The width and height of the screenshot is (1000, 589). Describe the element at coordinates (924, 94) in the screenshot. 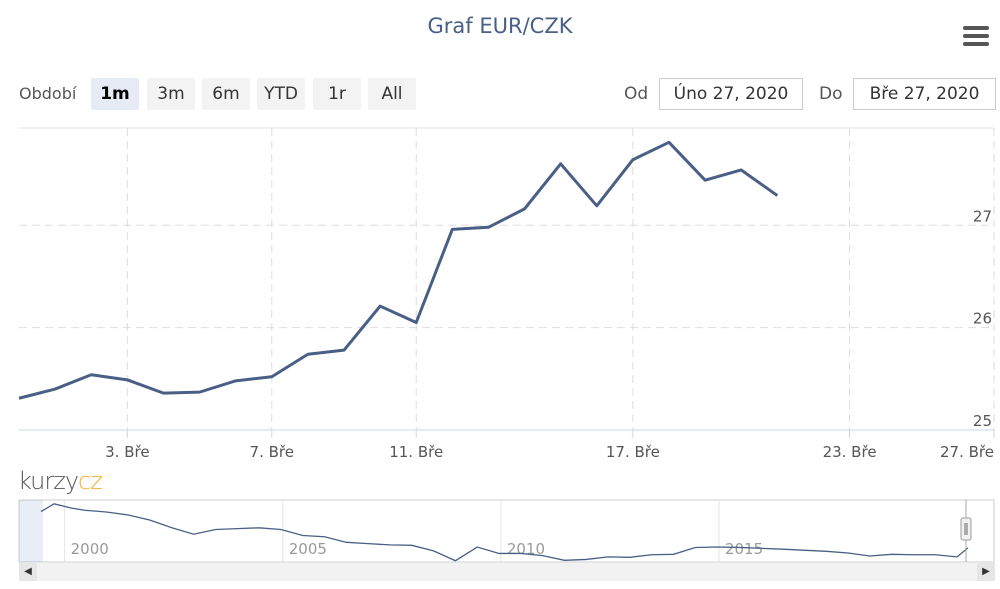

I see `date-to-input: Bře 27, 2020` at that location.